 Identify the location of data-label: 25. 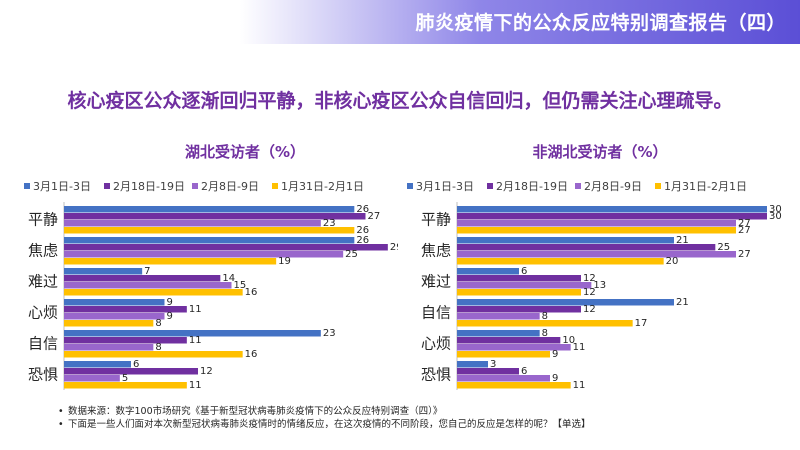
(723, 247).